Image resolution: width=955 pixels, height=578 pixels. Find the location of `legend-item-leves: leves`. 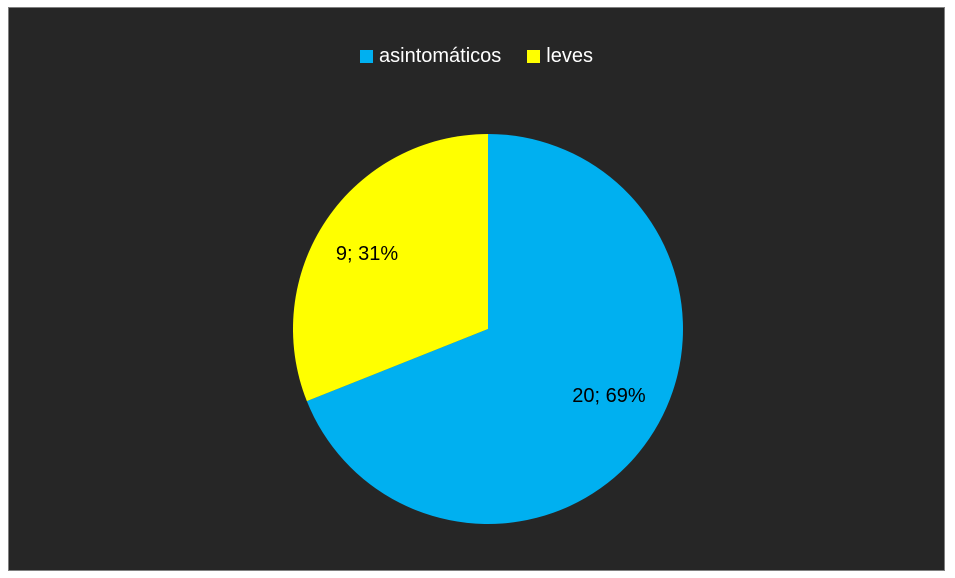

legend-item-leves: leves is located at coordinates (560, 56).